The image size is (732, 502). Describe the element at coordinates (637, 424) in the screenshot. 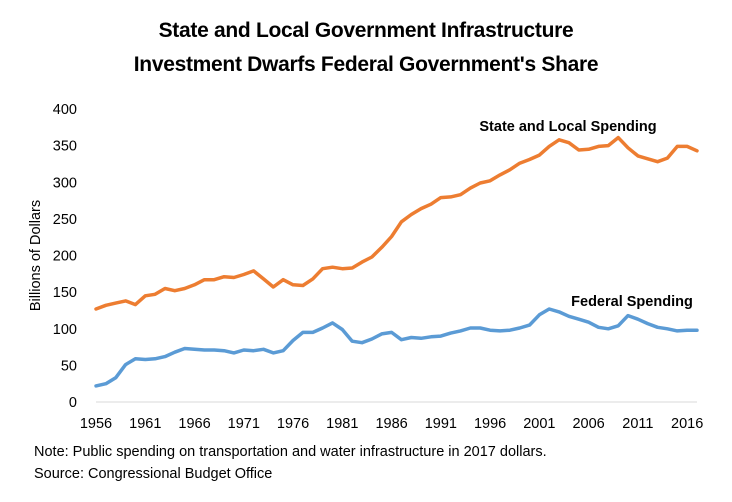

I see `x-tick-label: 2011` at that location.